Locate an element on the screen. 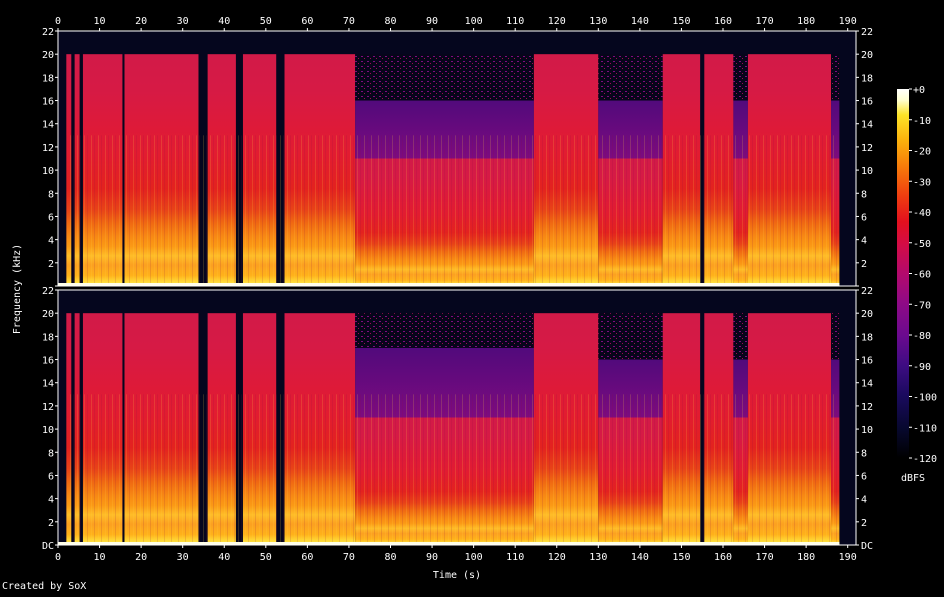  colorbar-tick-label: -40 is located at coordinates (922, 213).